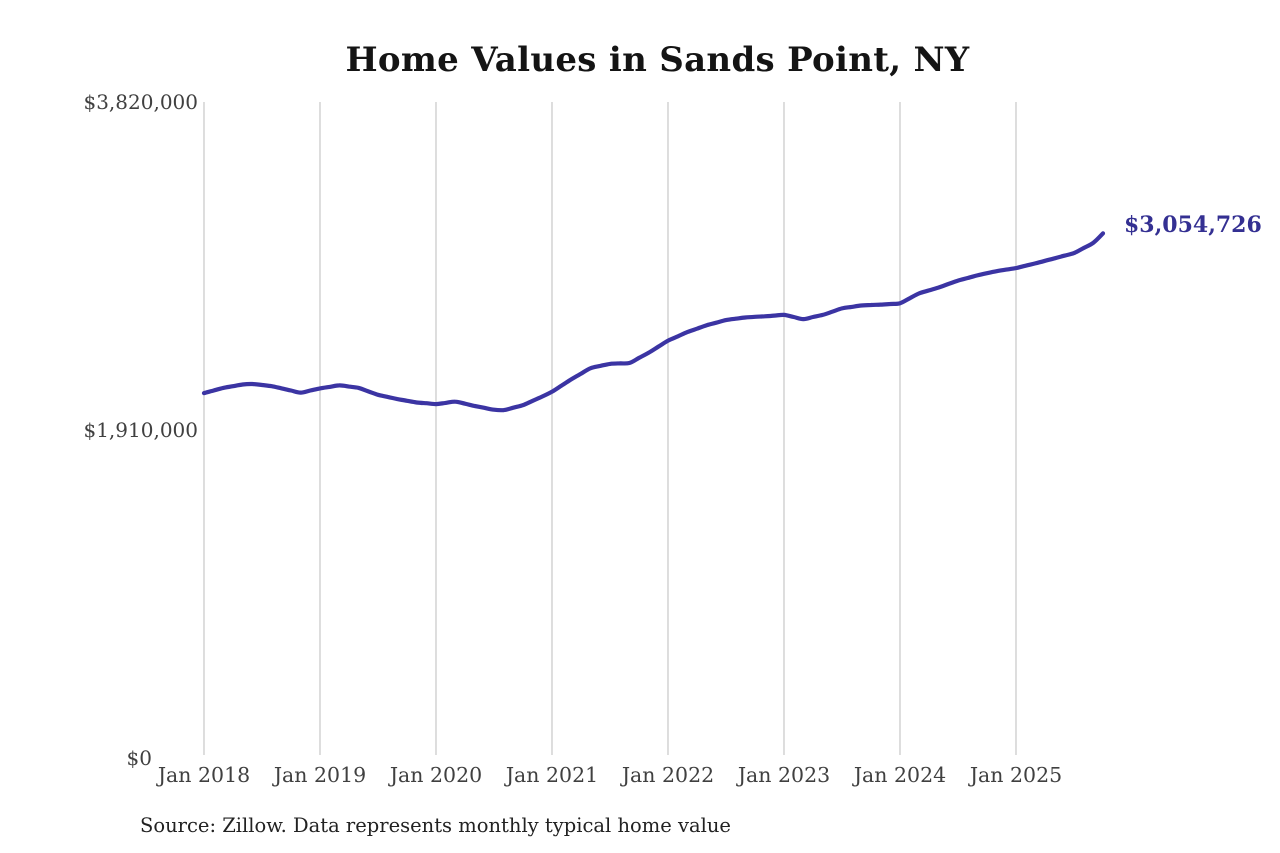 The height and width of the screenshot is (853, 1280). What do you see at coordinates (140, 430) in the screenshot?
I see `y-axis-tick-label: $1,910,000` at bounding box center [140, 430].